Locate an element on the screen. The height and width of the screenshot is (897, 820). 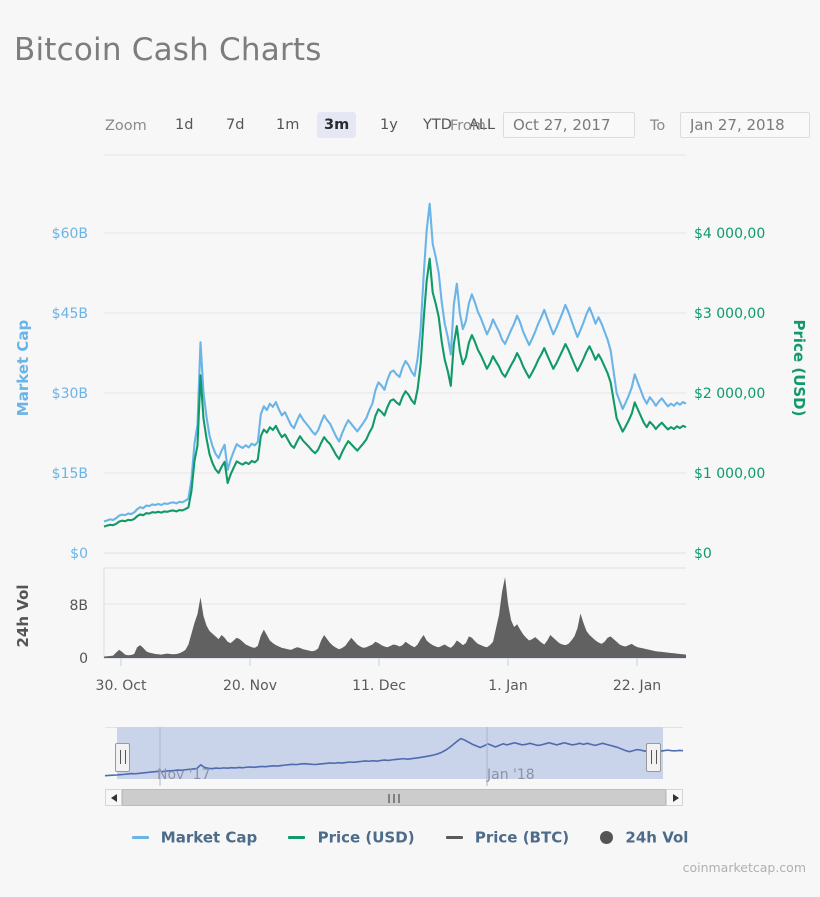
legend-swatch-price-usd is located at coordinates (297, 838).